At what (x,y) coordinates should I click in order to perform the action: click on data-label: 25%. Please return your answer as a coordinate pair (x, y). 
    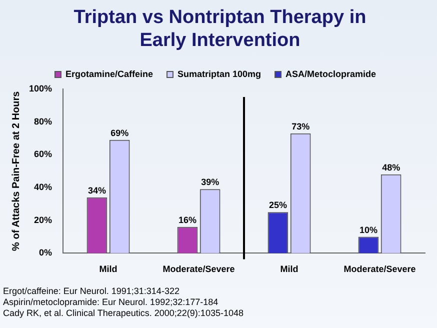
    Looking at the image, I should click on (277, 205).